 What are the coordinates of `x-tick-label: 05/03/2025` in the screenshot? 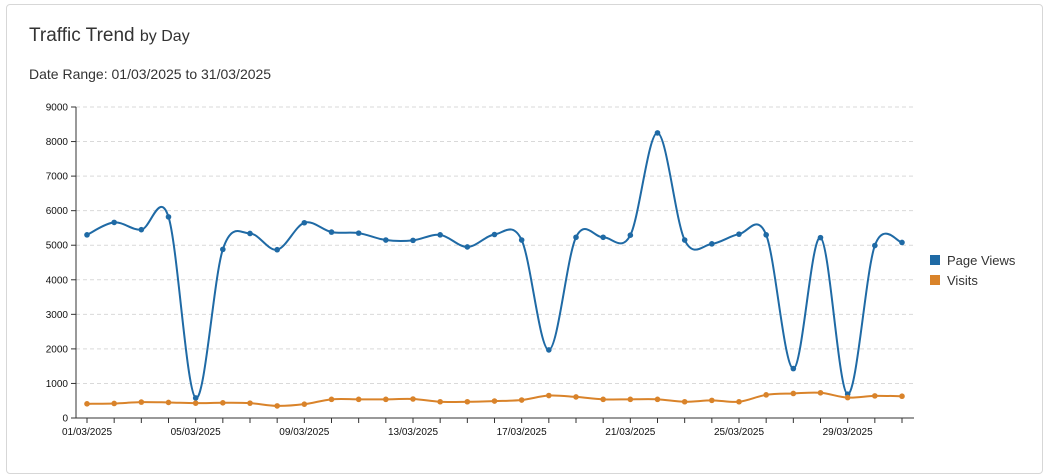 It's located at (196, 432).